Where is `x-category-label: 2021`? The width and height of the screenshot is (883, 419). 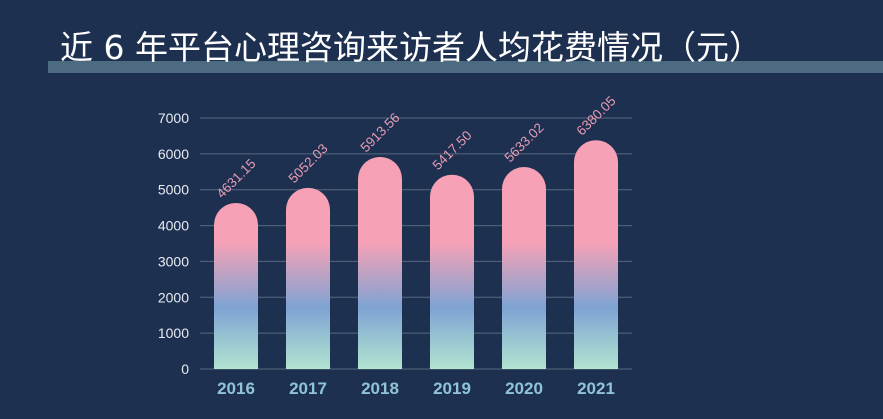
x-category-label: 2021 is located at coordinates (596, 388).